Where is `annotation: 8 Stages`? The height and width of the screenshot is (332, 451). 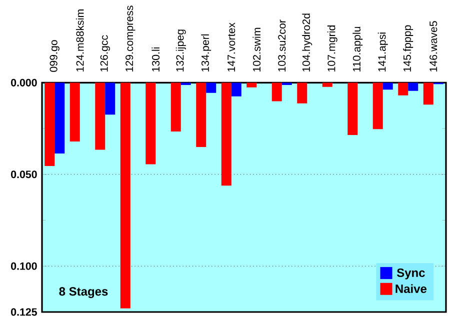
annotation: 8 Stages is located at coordinates (83, 292).